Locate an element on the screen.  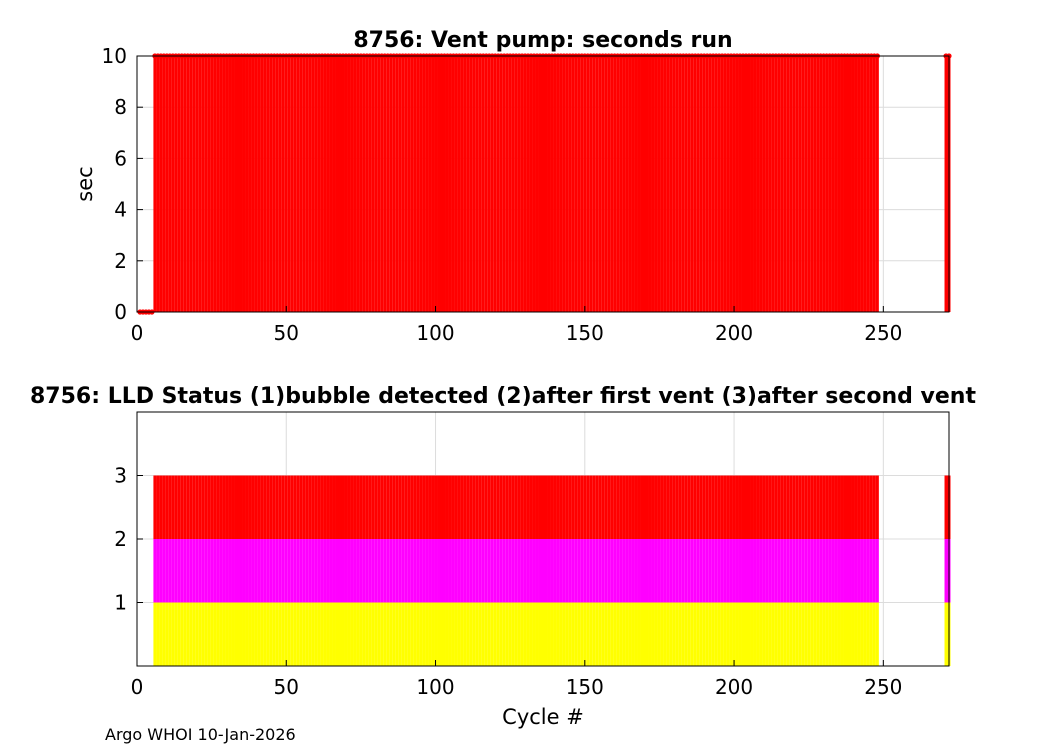
x-tick-label: 200 is located at coordinates (734, 333).